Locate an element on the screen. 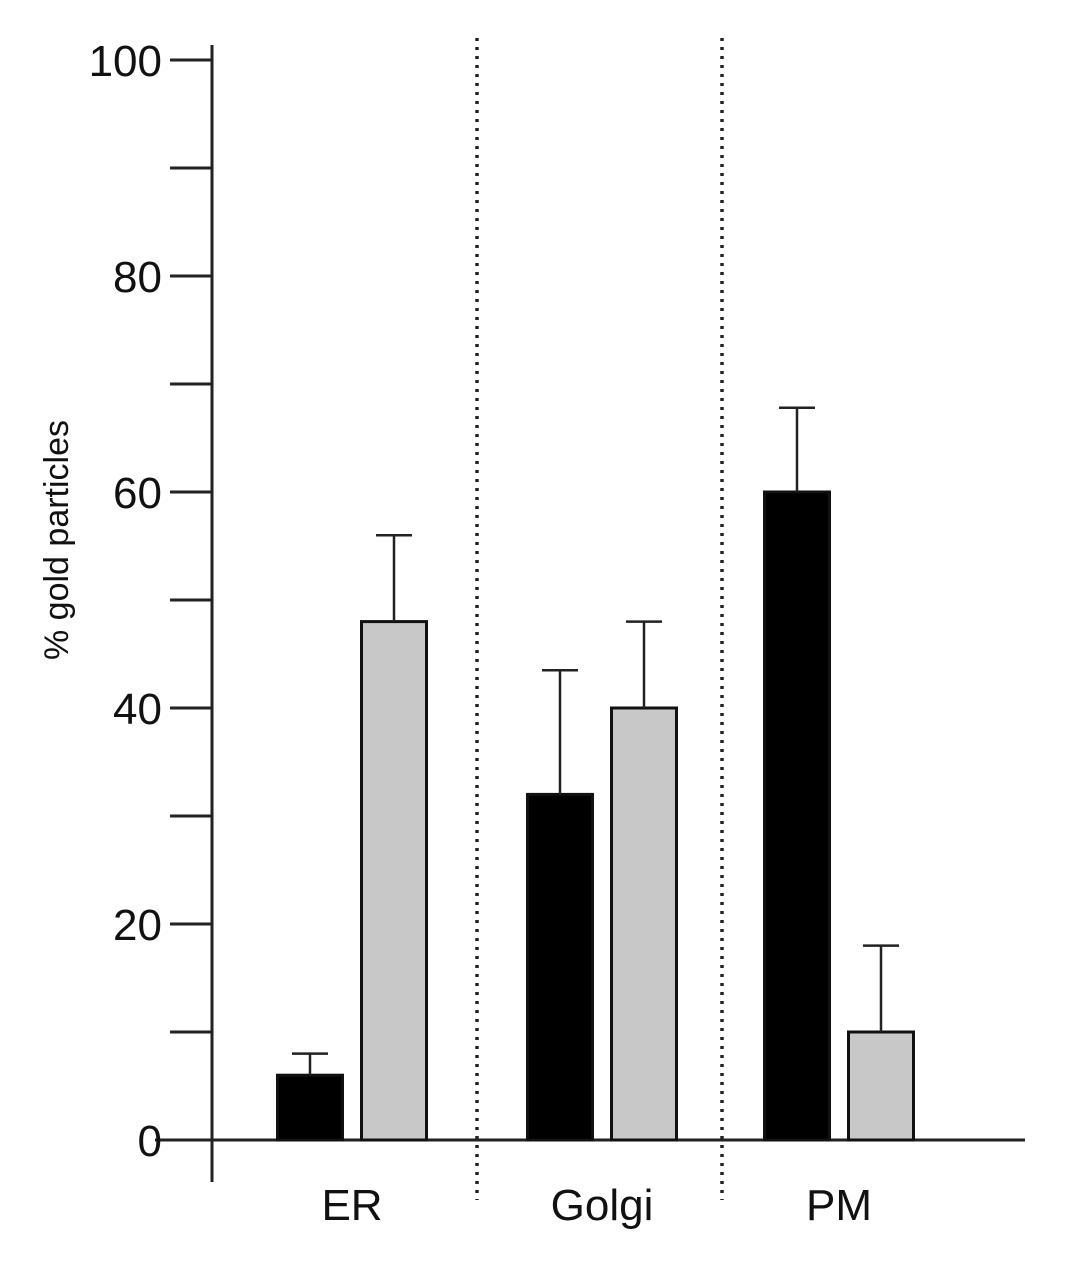 This screenshot has height=1280, width=1072. y-tick-label: 80 is located at coordinates (137, 277).